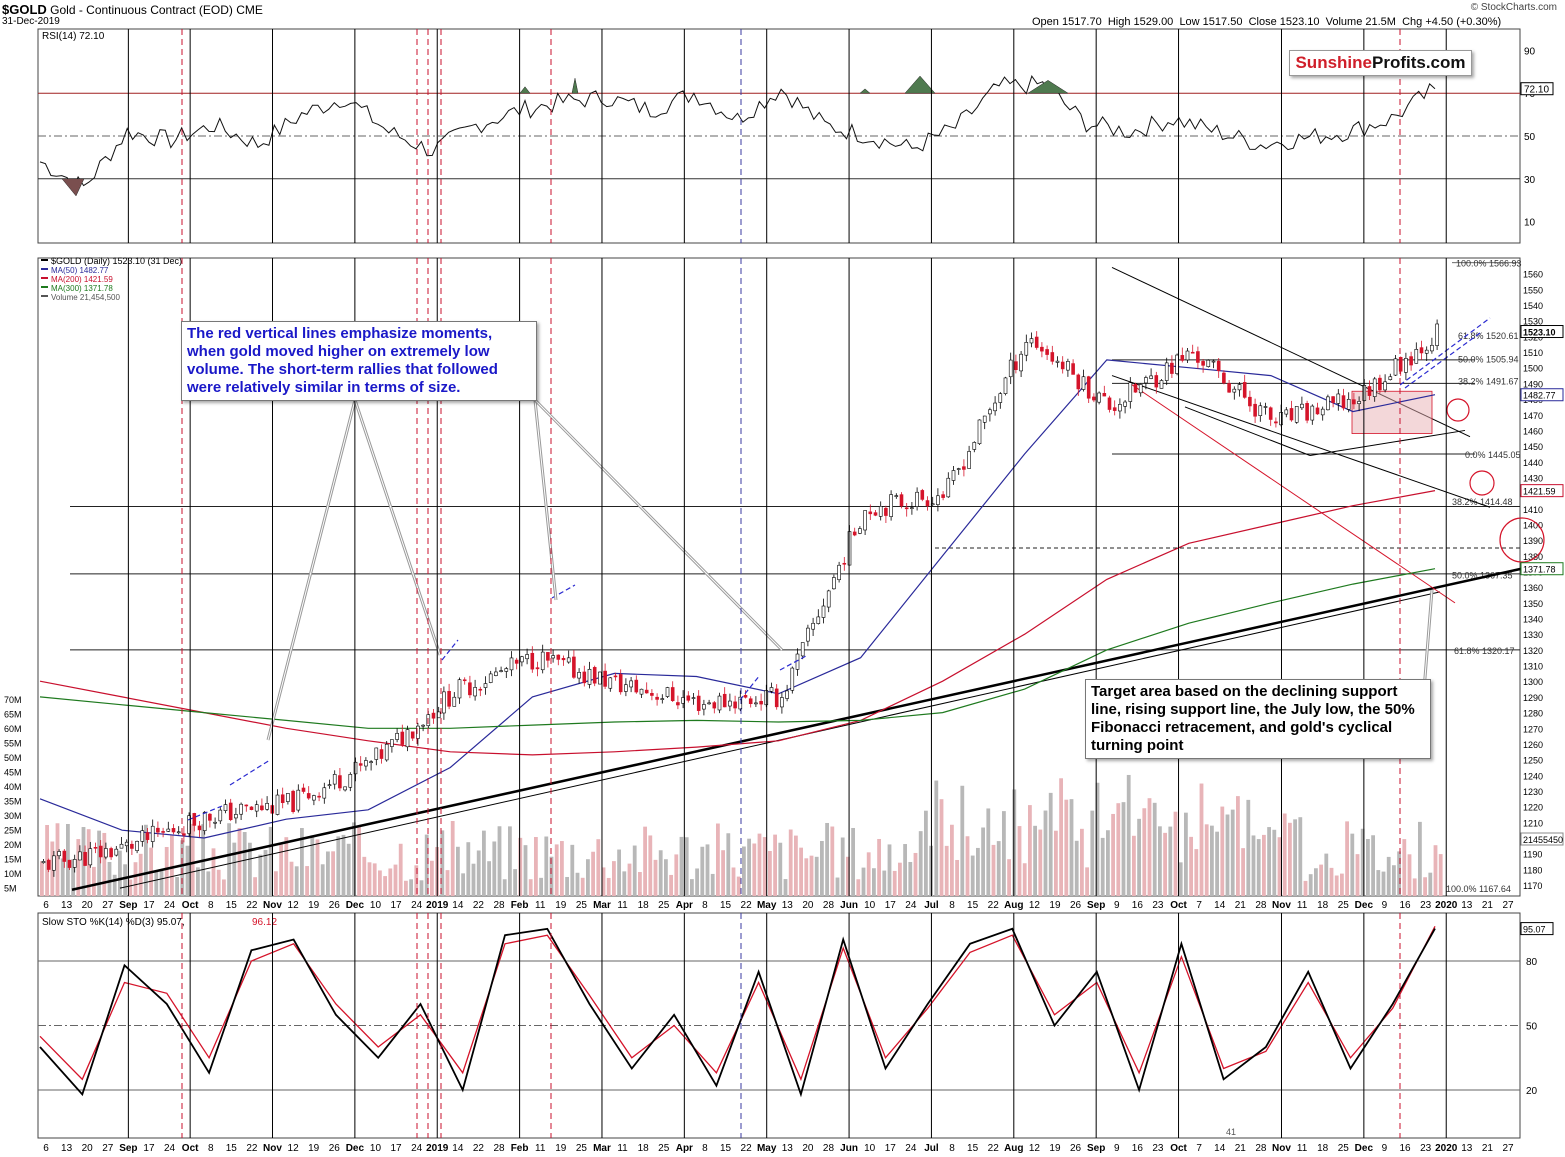 This screenshot has width=1565, height=1157. What do you see at coordinates (1533, 635) in the screenshot?
I see `price-axis-label: 1330` at bounding box center [1533, 635].